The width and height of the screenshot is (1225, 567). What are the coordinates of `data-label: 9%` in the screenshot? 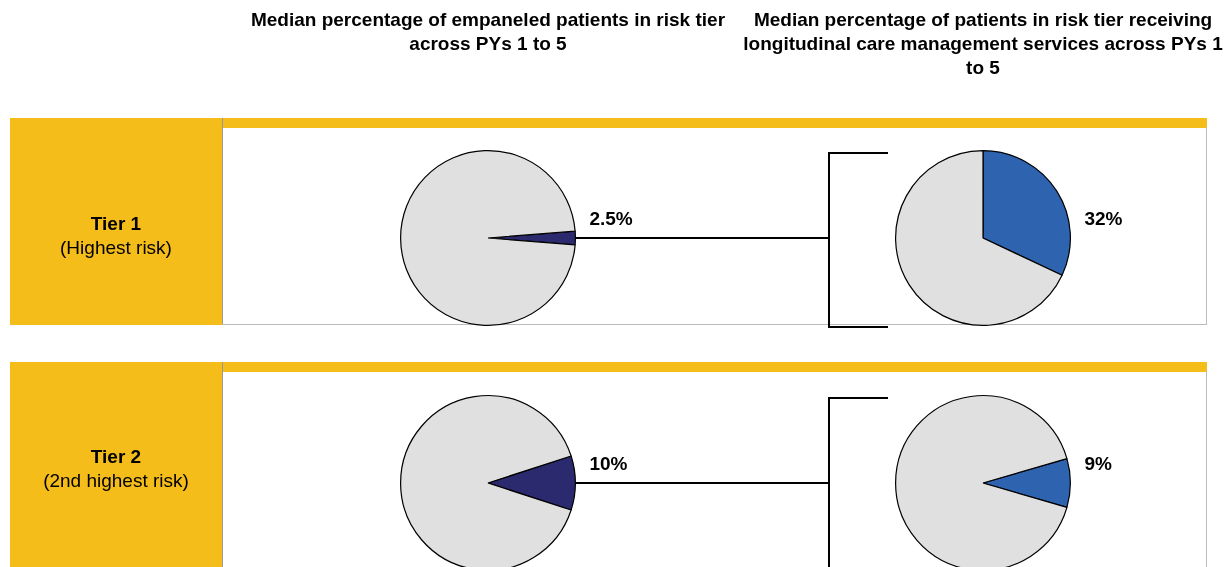 It's located at (1098, 464).